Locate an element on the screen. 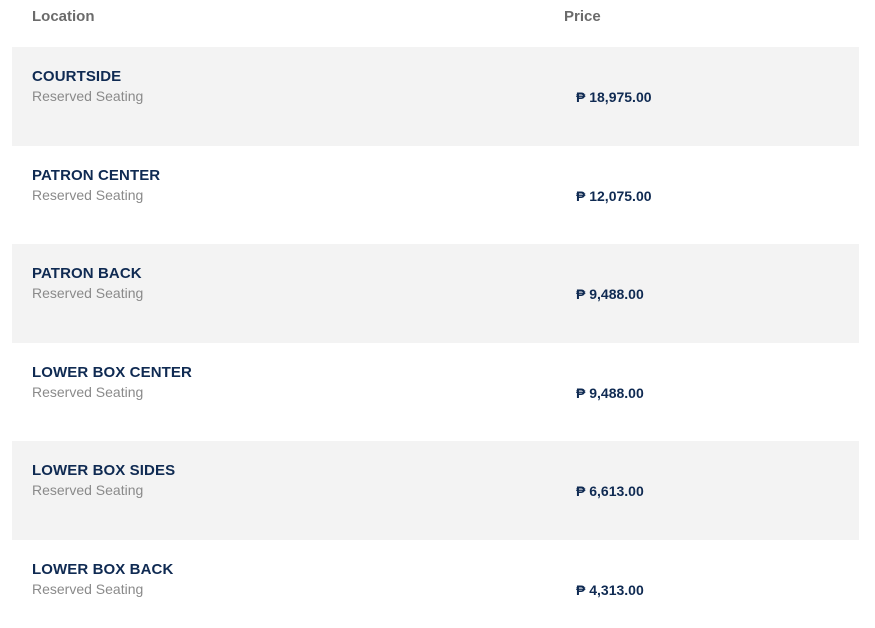 This screenshot has width=875, height=628. price-value: ₱ 12,075.00 is located at coordinates (614, 195).